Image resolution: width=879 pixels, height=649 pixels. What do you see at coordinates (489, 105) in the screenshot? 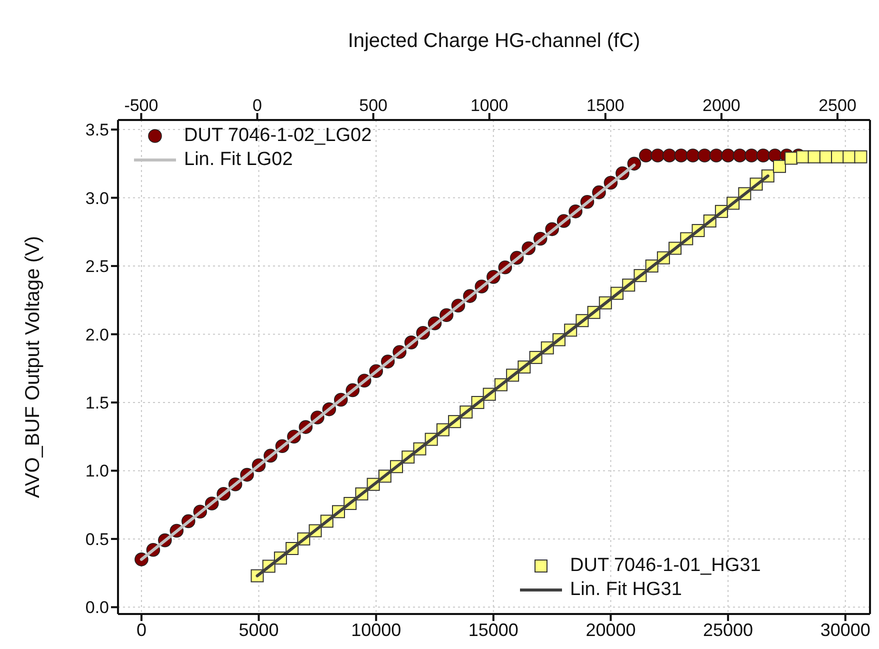
I see `x2-tick-label: 1000` at bounding box center [489, 105].